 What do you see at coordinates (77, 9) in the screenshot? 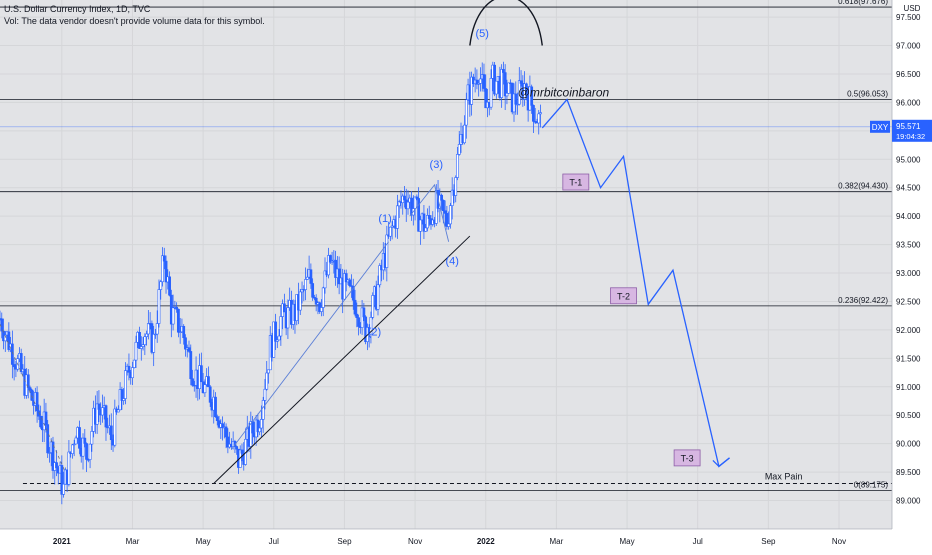
I see `chart-title: U.S. Dollar Currency Index, 1D, TVC` at bounding box center [77, 9].